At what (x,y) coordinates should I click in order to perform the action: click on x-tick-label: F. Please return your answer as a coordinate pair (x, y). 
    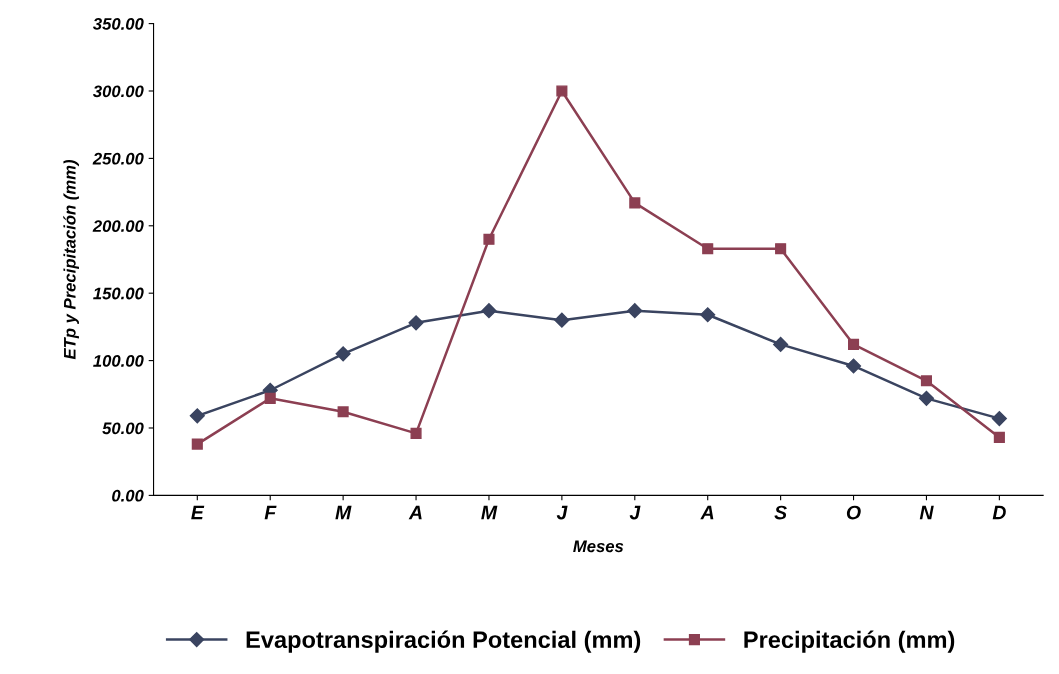
    Looking at the image, I should click on (270, 512).